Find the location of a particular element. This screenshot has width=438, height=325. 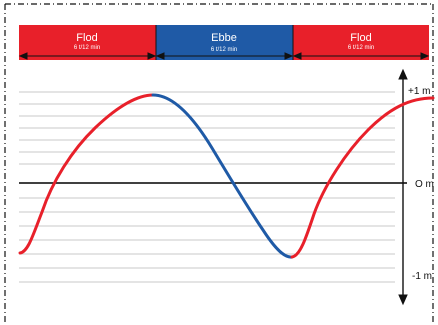

phase-arrows is located at coordinates (224, 42).